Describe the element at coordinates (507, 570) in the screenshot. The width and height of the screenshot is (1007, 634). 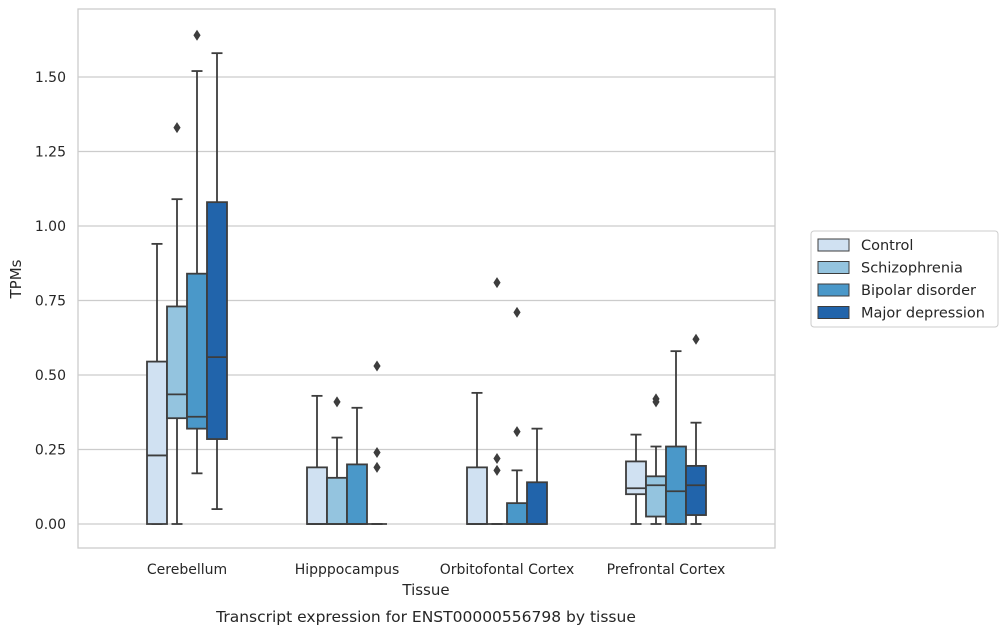
I see `x-tick-label: Orbitofontal Cortex` at that location.